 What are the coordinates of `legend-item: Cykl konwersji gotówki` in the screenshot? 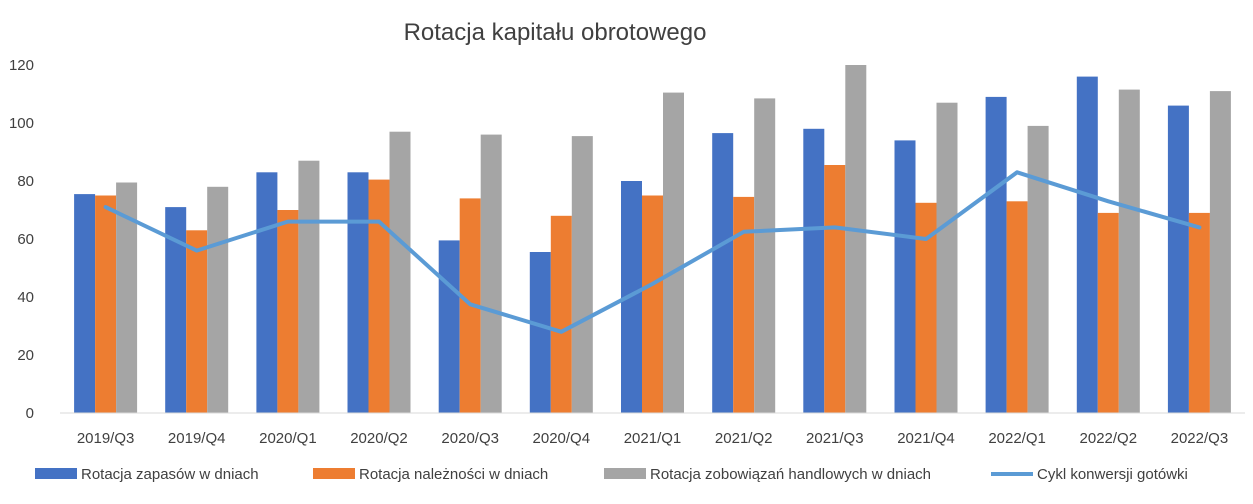 It's located at (1089, 474).